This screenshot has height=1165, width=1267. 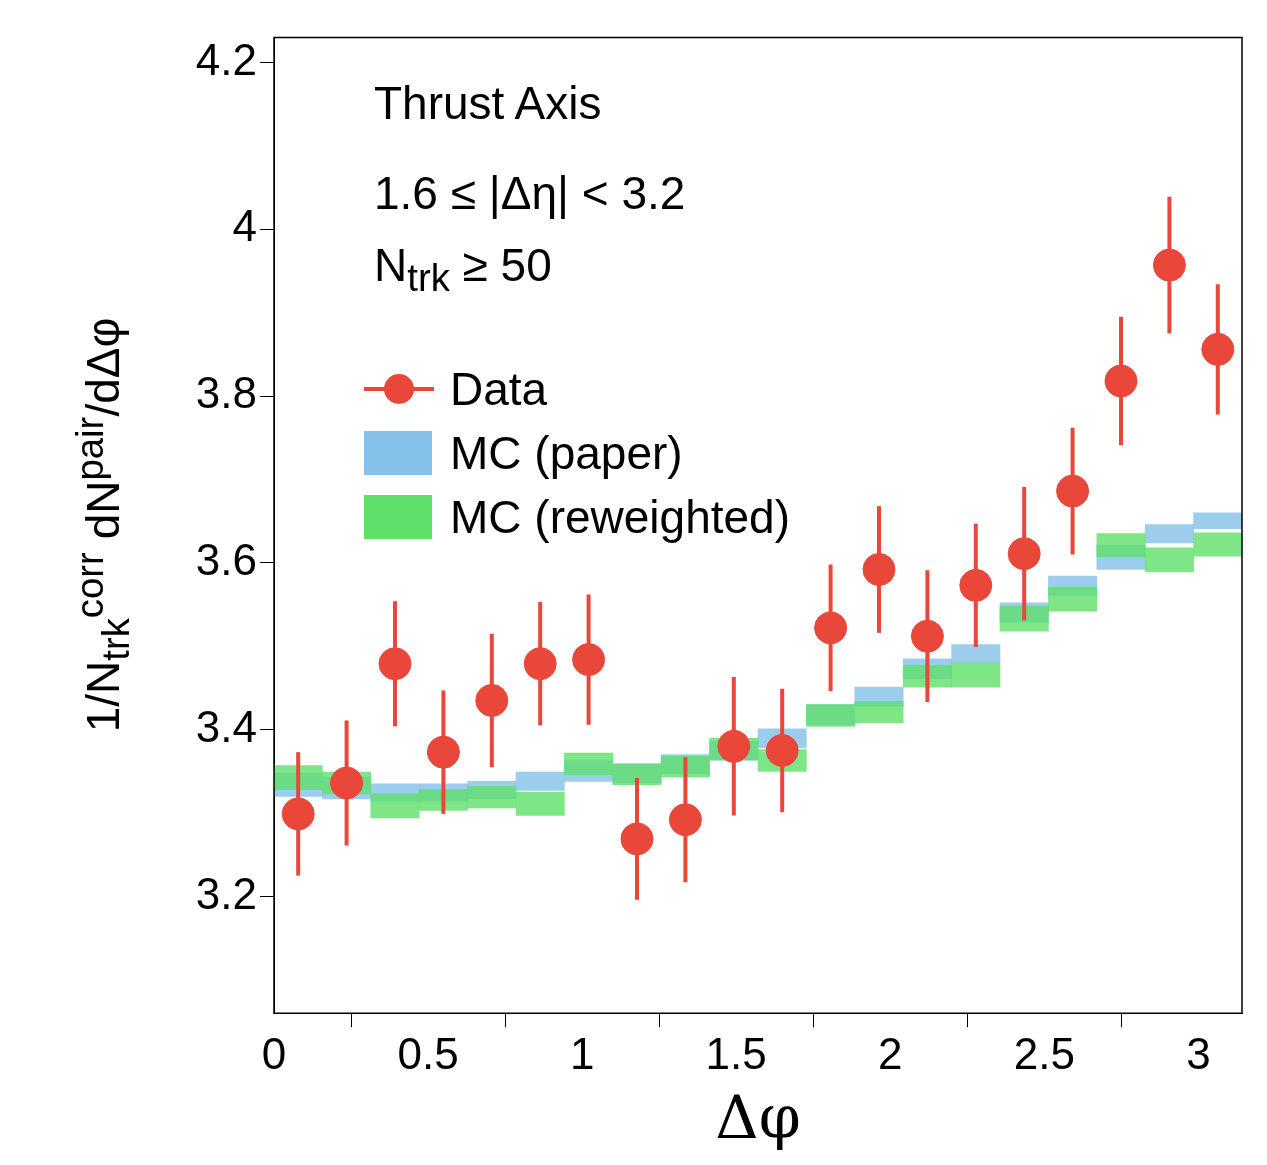 I want to click on y-tick-label: 3.2, so click(x=226, y=893).